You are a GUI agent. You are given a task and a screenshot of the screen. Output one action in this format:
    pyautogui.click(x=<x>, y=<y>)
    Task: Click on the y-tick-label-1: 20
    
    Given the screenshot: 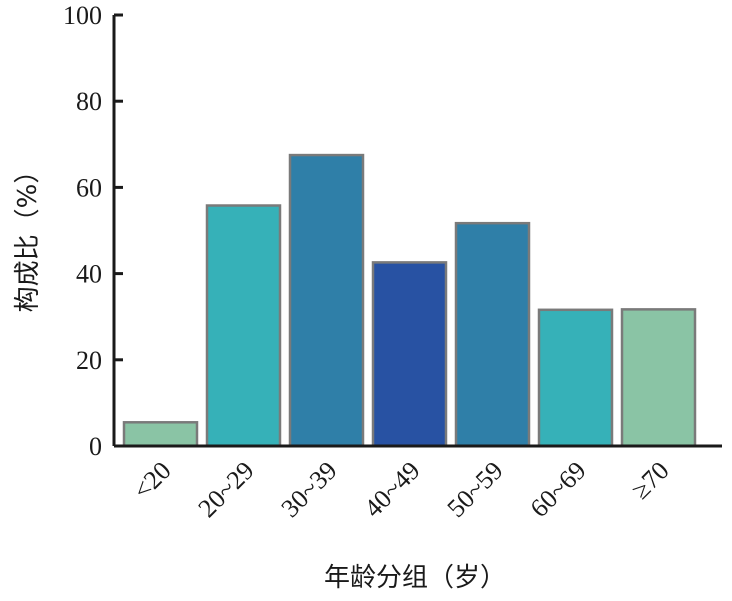 What is the action you would take?
    pyautogui.click(x=89, y=360)
    